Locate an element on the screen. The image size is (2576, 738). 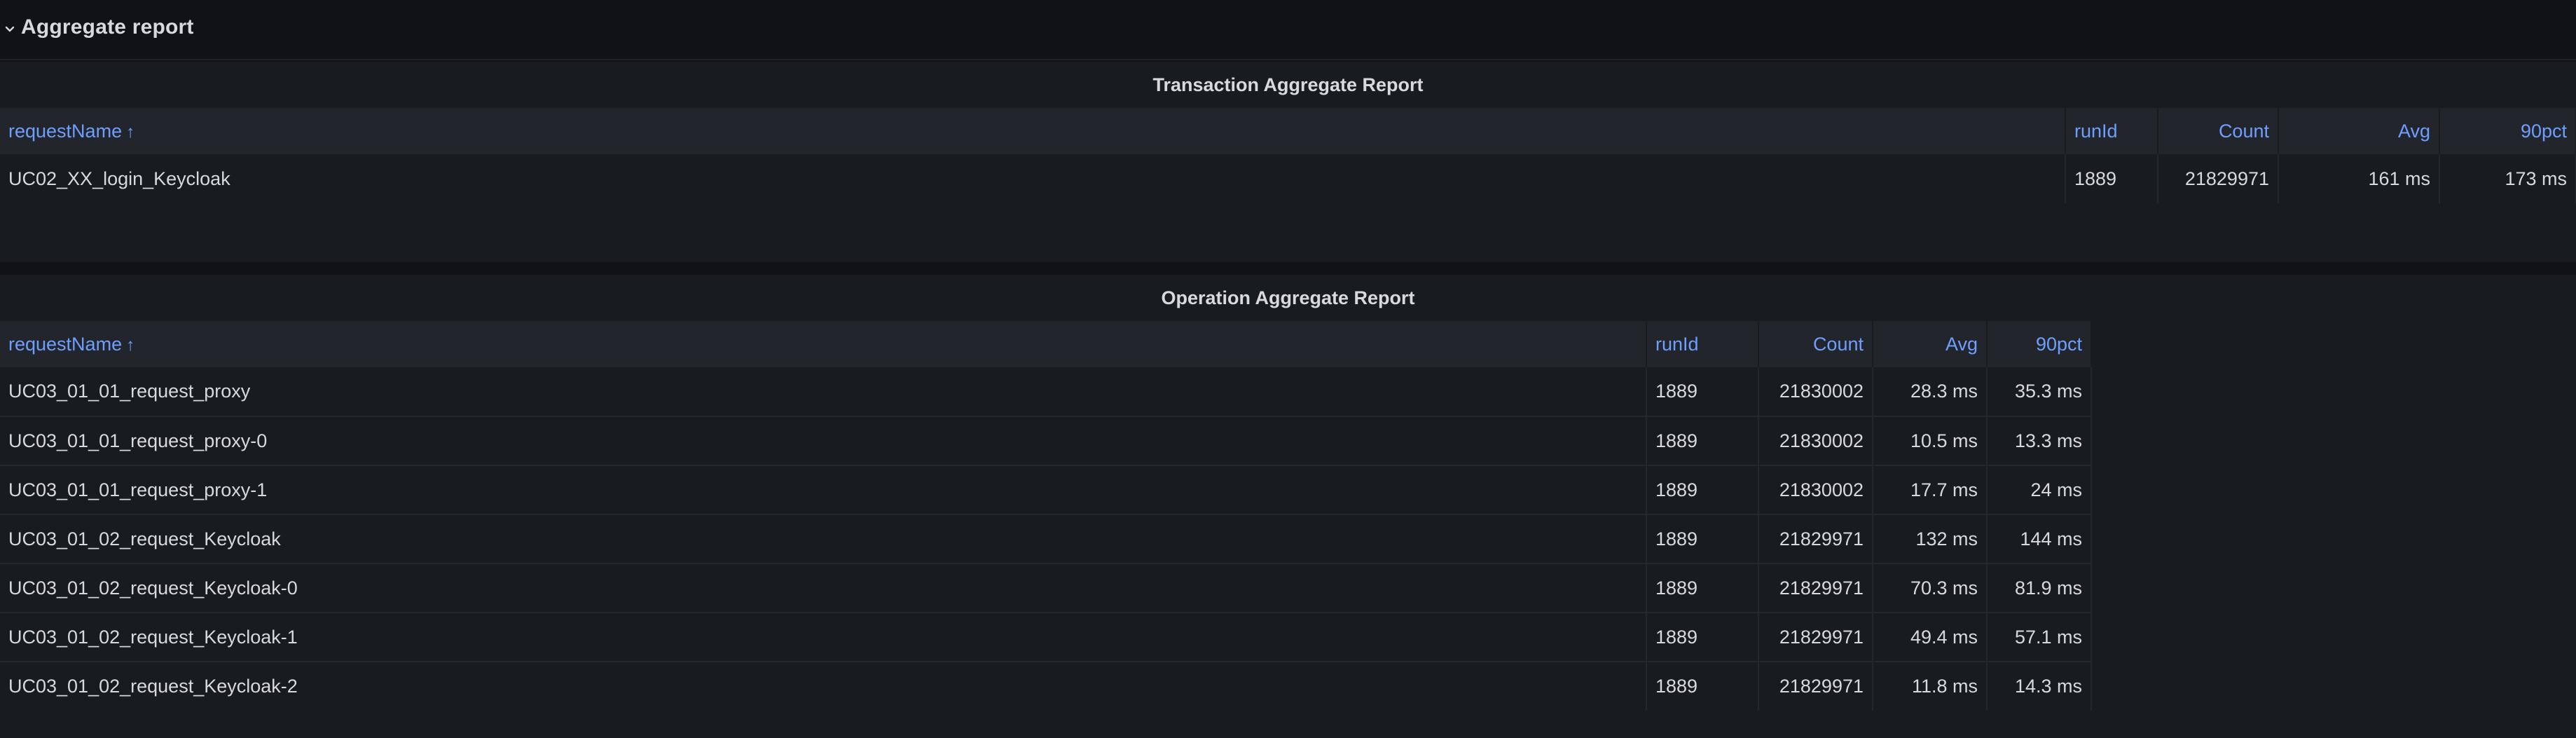
cell-90pct: 24 ms is located at coordinates (2039, 490).